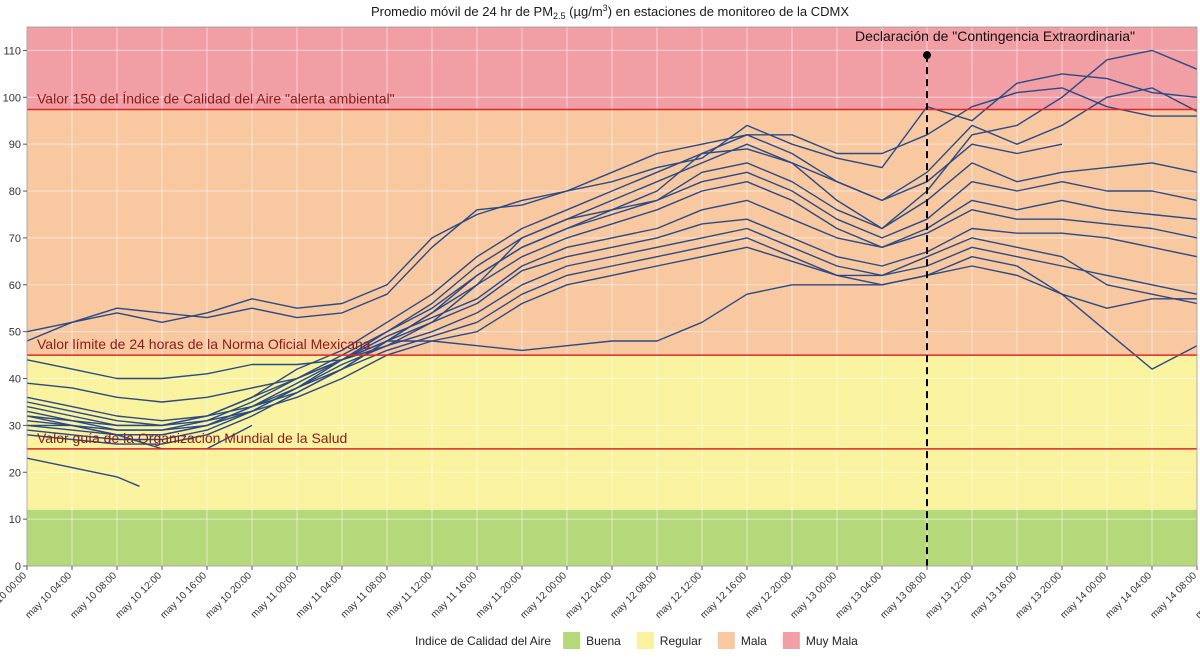  Describe the element at coordinates (138, 595) in the screenshot. I see `x-tick-label: may 10 12:00` at that location.